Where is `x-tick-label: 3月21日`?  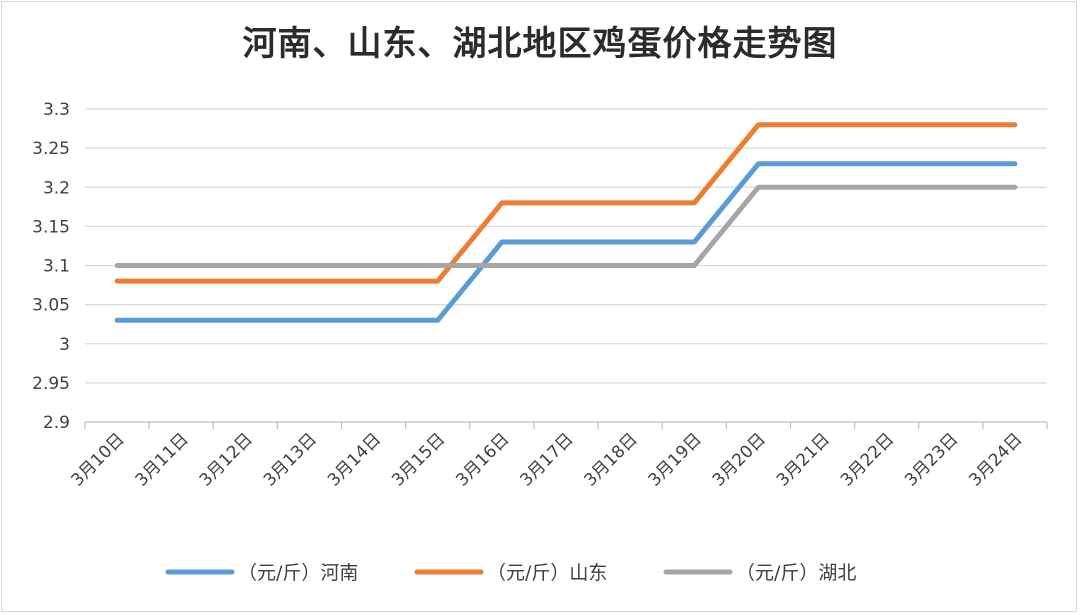
x-tick-label: 3月21日 is located at coordinates (803, 459).